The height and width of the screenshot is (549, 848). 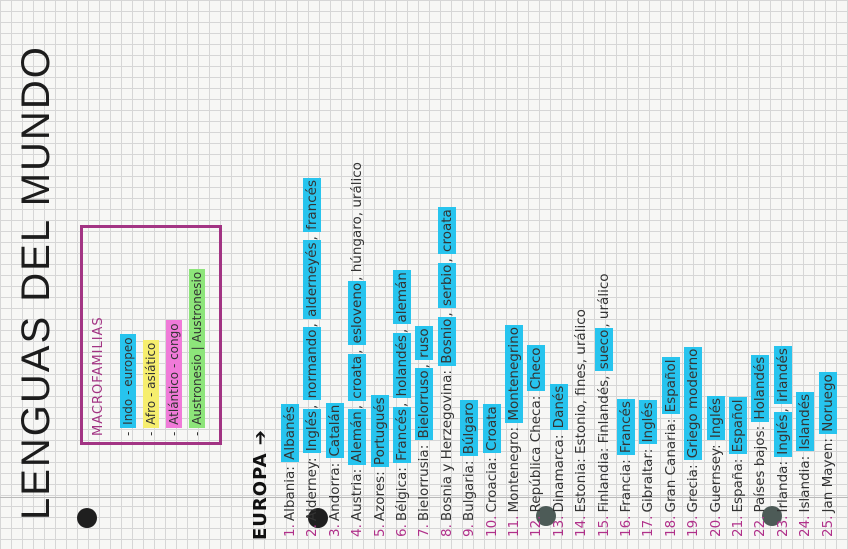 What do you see at coordinates (402, 494) in the screenshot?
I see `country-name: Bélgica:` at bounding box center [402, 494].